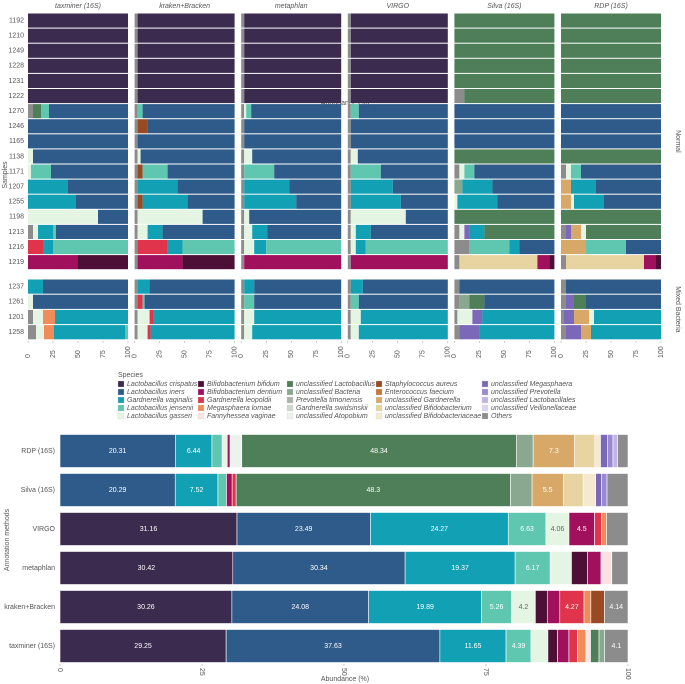 Image resolution: width=685 pixels, height=684 pixels. I want to click on legend-label: Gardnerella swidsinskii, so click(332, 408).